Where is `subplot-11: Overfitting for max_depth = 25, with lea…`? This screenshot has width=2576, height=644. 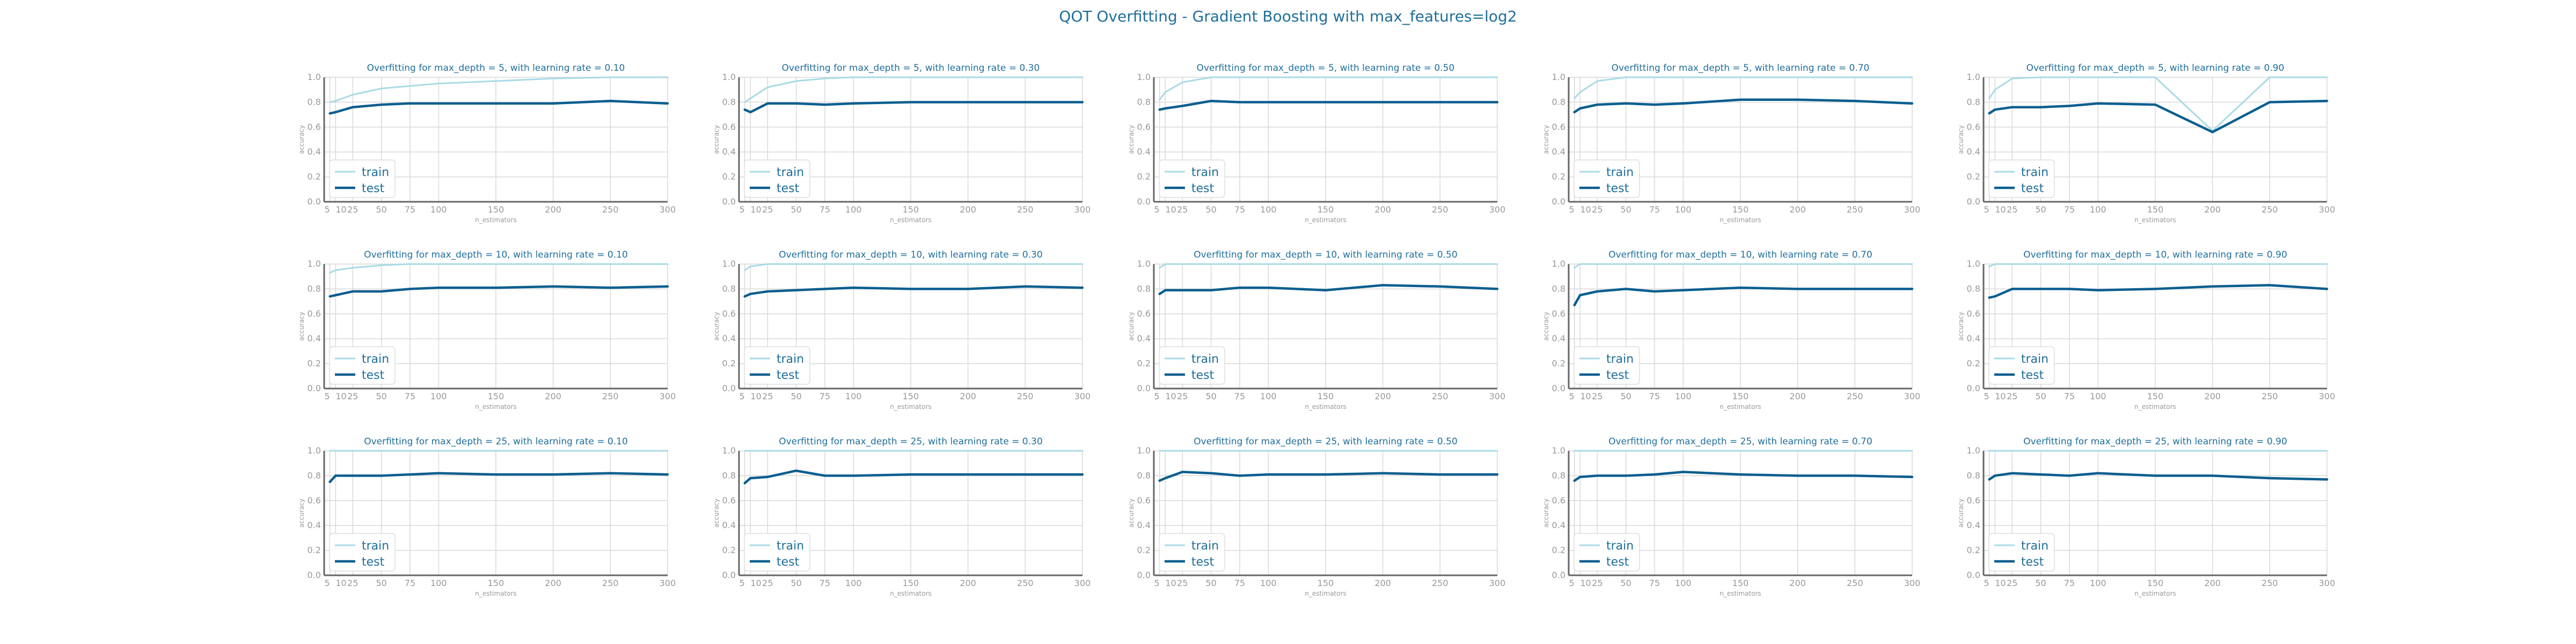 subplot-11: Overfitting for max_depth = 25, with lea… is located at coordinates (487, 516).